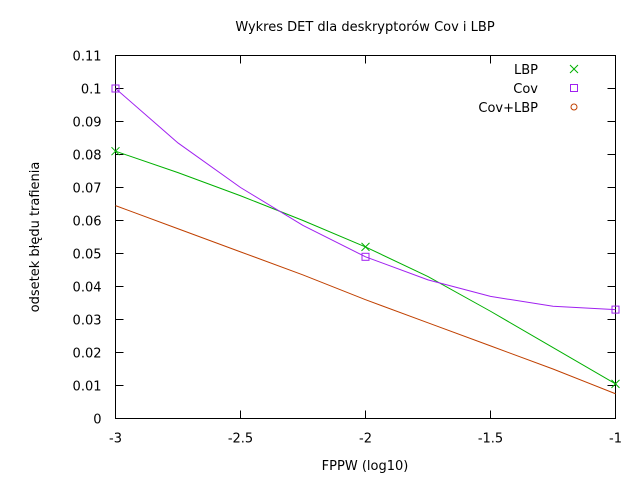  I want to click on y-tick-label: 0.1, so click(91, 90).